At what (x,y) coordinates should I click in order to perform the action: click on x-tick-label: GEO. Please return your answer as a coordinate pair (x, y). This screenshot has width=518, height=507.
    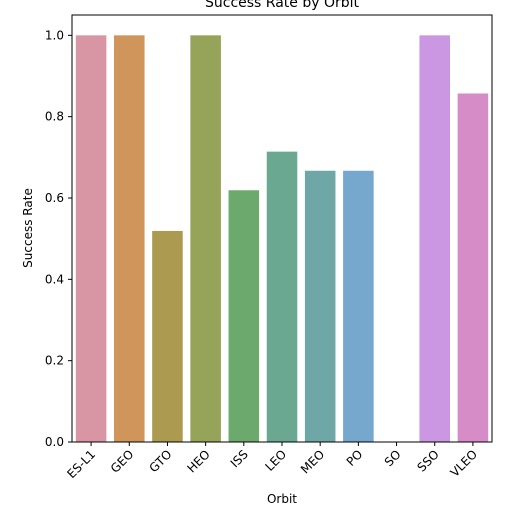
    Looking at the image, I should click on (122, 461).